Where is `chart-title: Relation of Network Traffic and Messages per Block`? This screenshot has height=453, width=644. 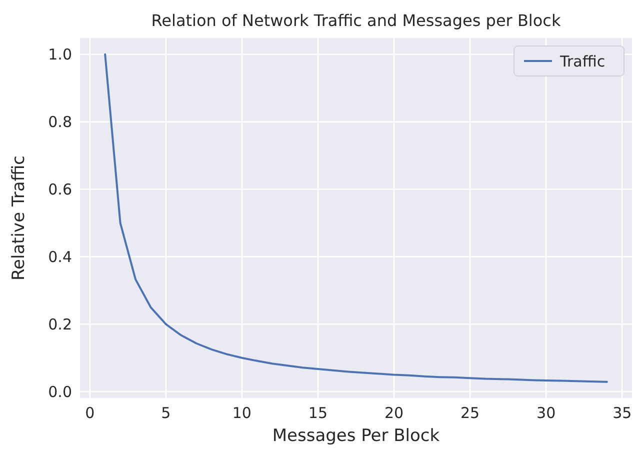
chart-title: Relation of Network Traffic and Messages per Block is located at coordinates (356, 20).